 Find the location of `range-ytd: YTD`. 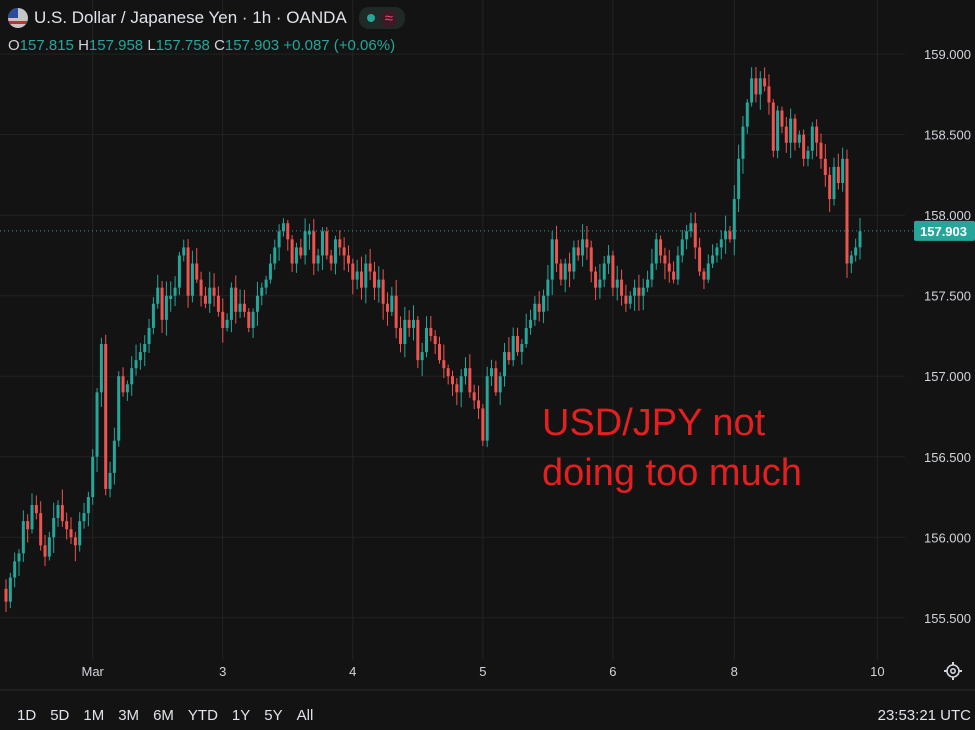

range-ytd: YTD is located at coordinates (202, 715).